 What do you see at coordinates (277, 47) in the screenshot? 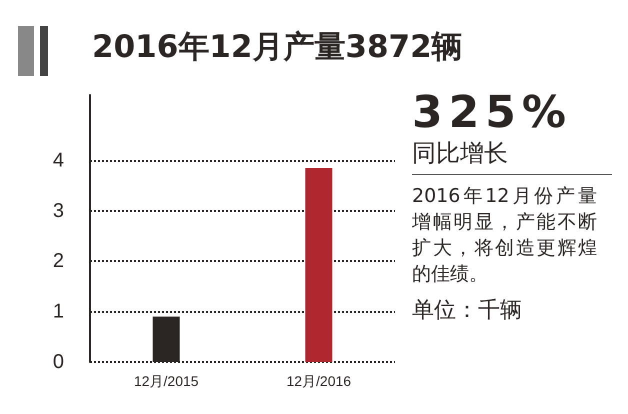
I see `chart-title: 2016年12月产量3872辆` at bounding box center [277, 47].